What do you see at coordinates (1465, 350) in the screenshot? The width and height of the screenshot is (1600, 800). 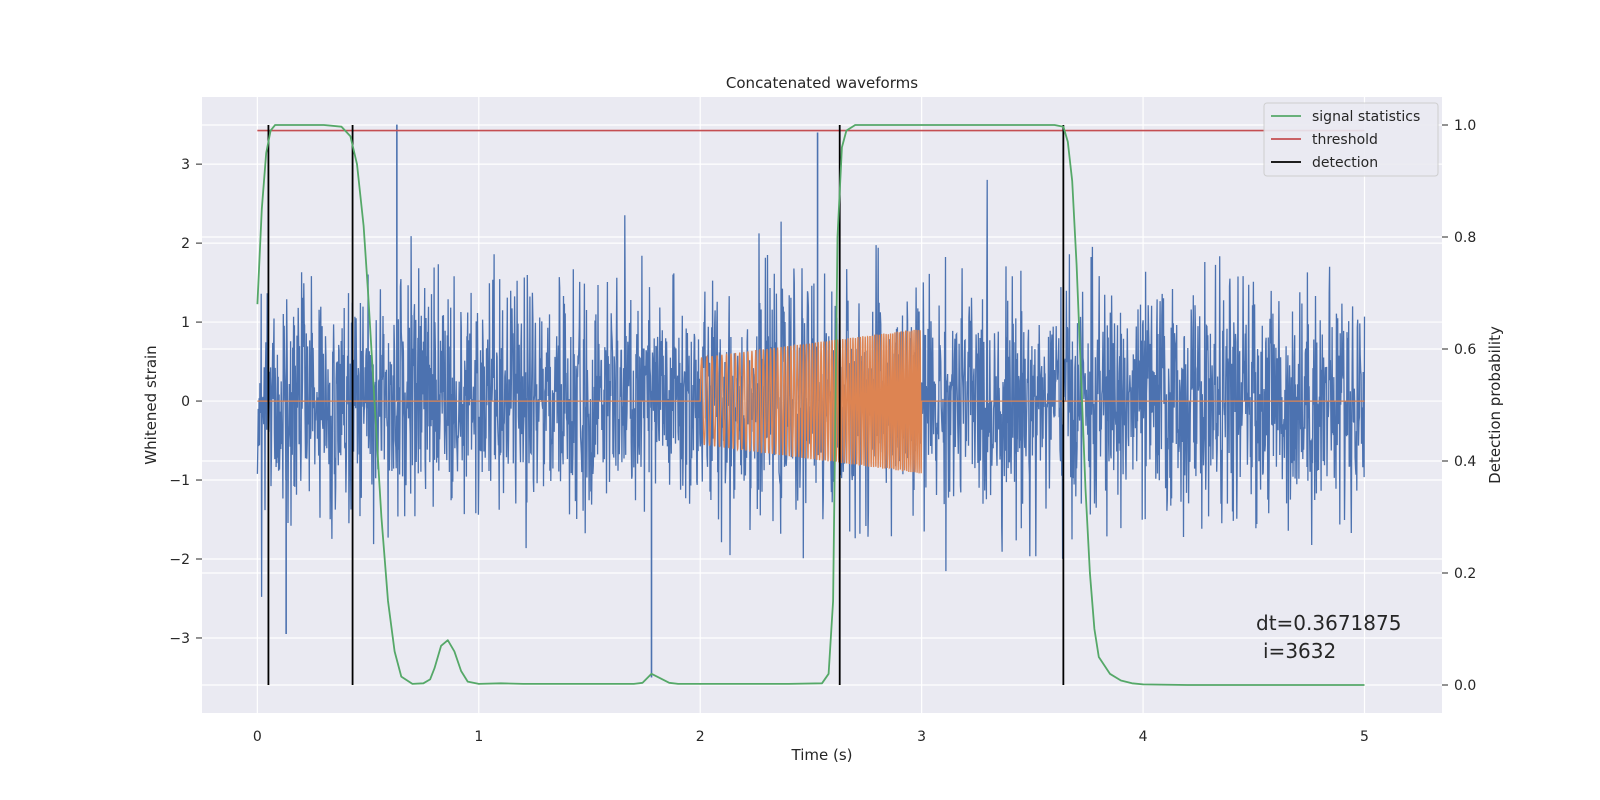 I see `y2-tick-label: 0.6` at bounding box center [1465, 350].